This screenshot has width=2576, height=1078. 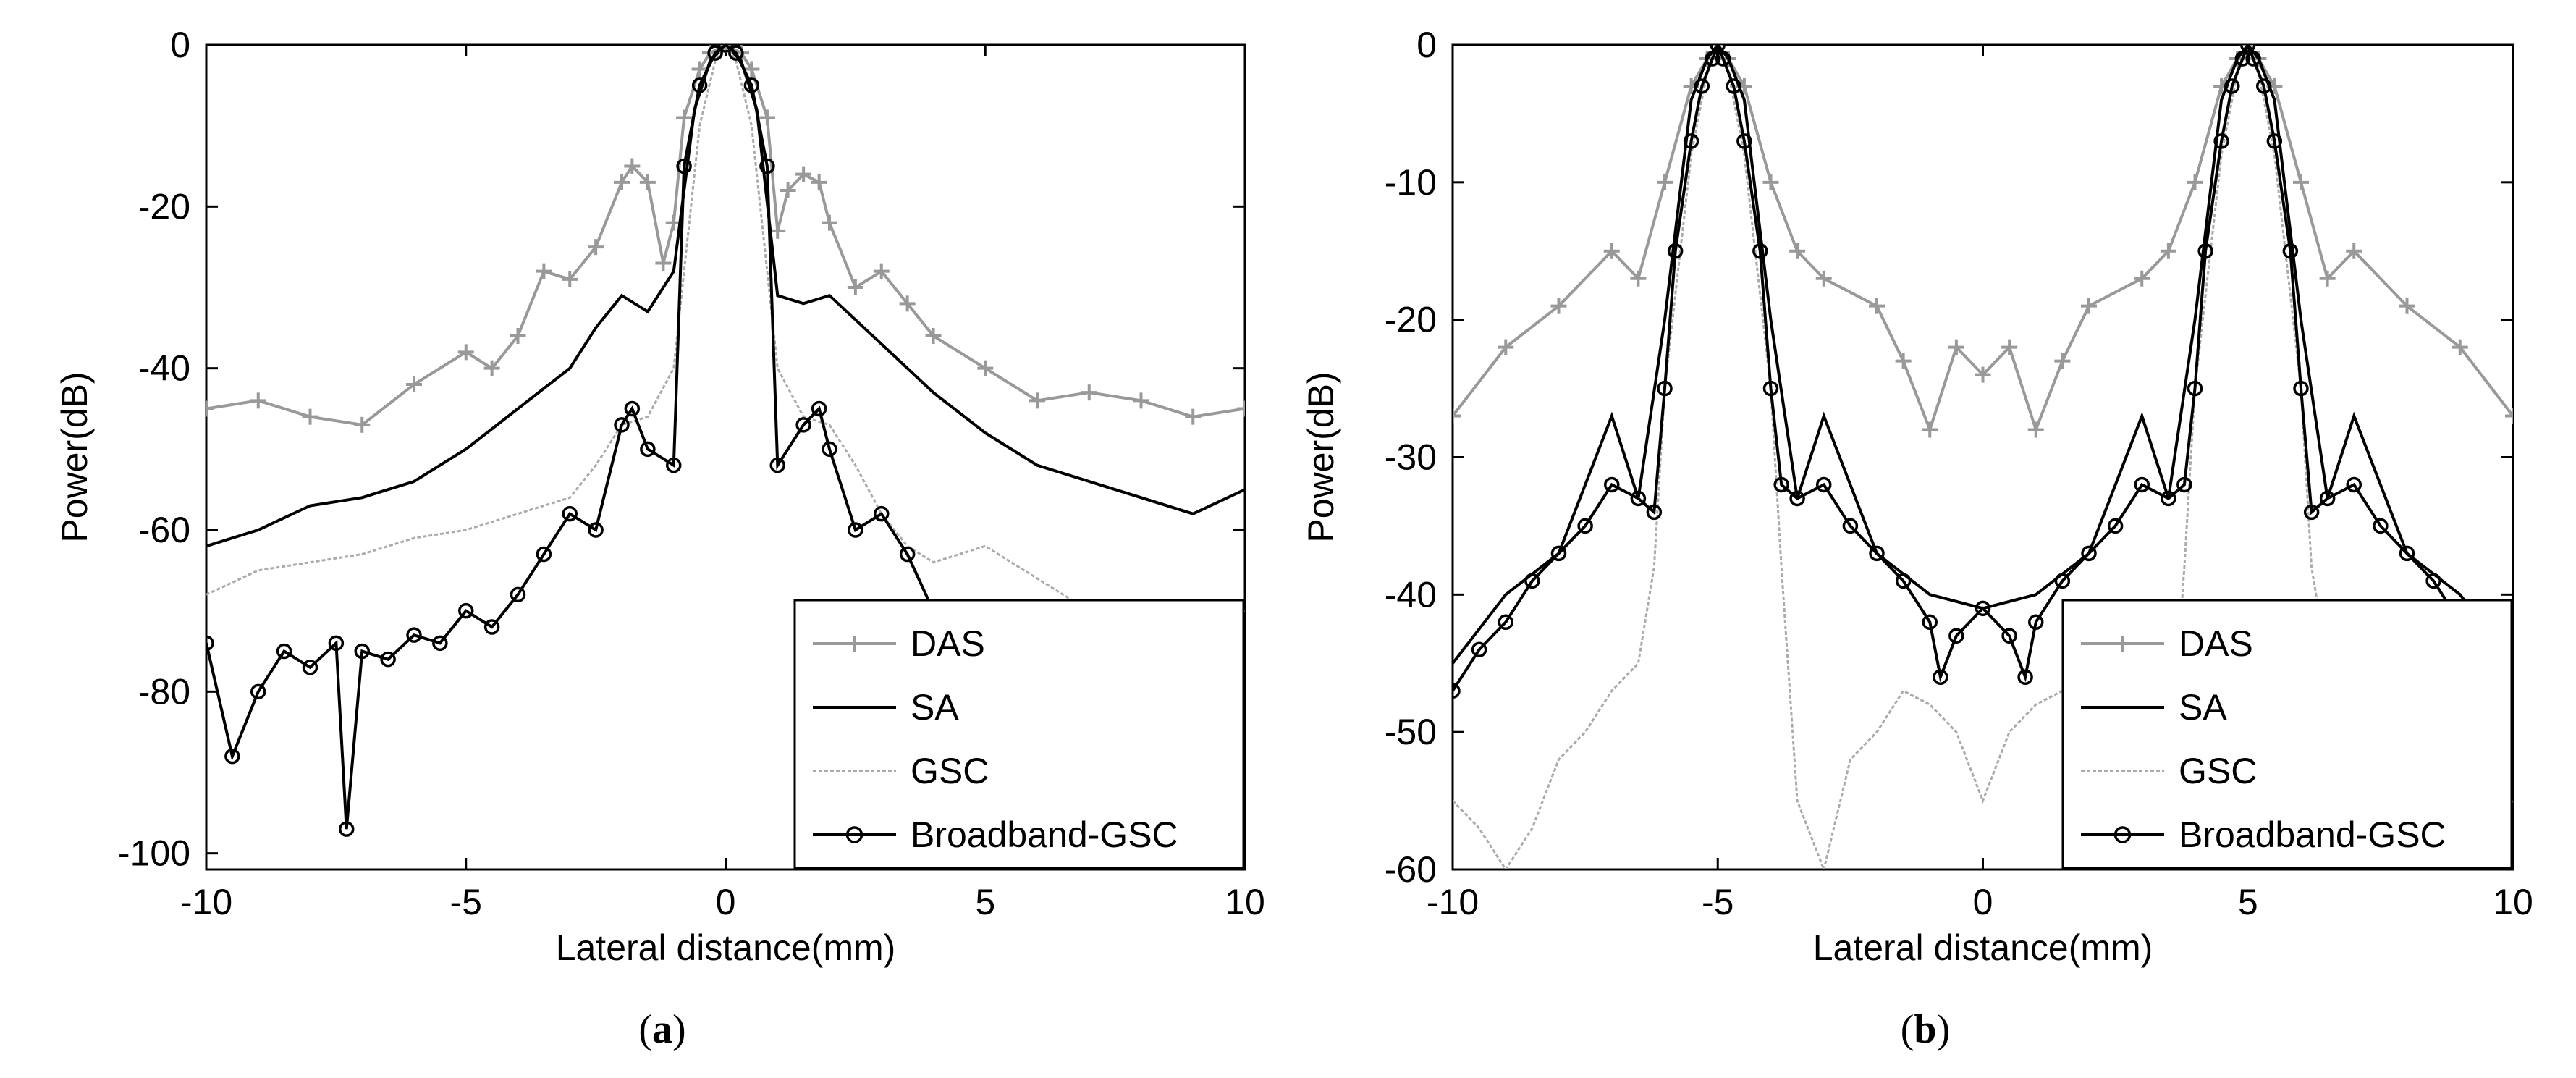 What do you see at coordinates (180, 45) in the screenshot?
I see `y-tick-label: 0` at bounding box center [180, 45].